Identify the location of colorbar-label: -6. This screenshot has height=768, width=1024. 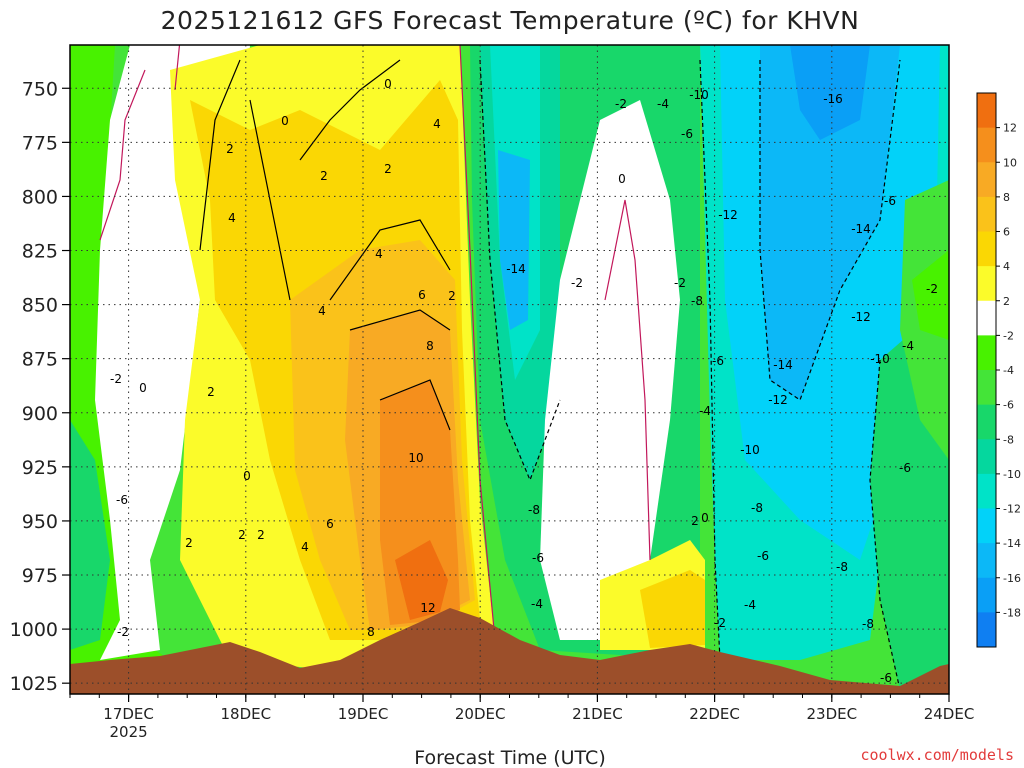
(1008, 405).